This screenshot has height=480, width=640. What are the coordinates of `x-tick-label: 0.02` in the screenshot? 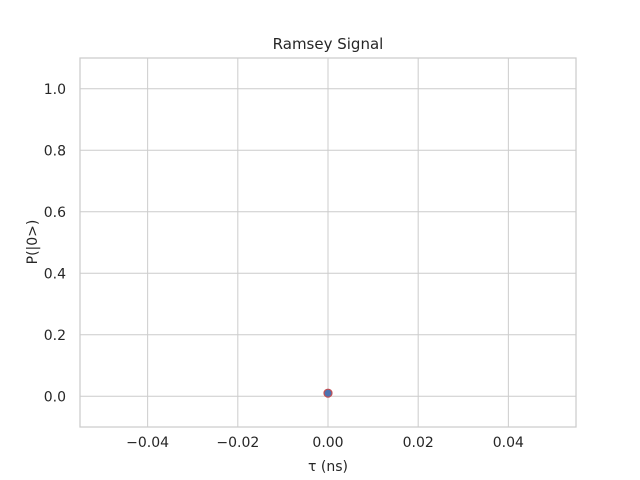 It's located at (418, 443).